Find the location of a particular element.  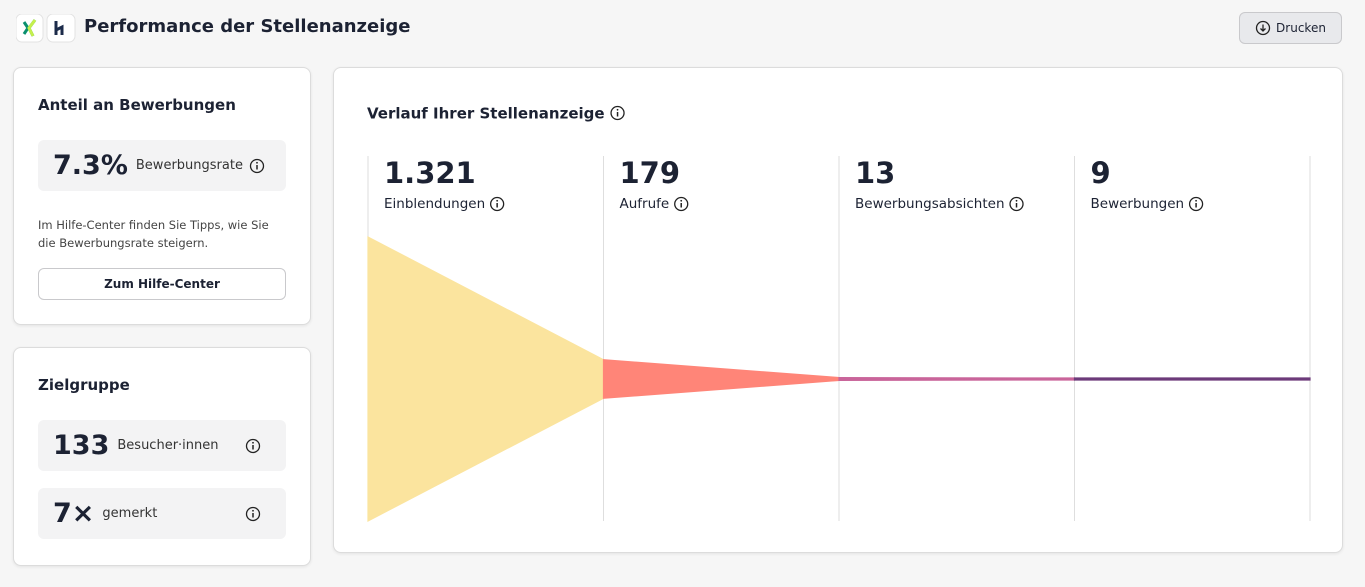

stage-value: 9 is located at coordinates (1101, 173).